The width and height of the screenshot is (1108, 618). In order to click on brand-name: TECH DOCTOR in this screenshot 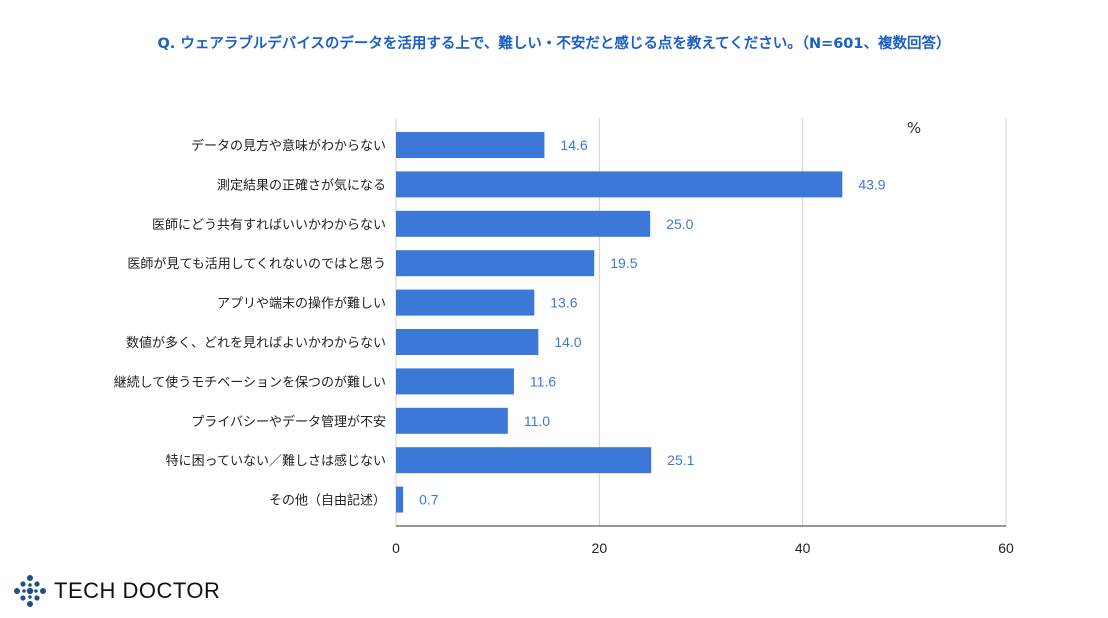, I will do `click(137, 590)`.